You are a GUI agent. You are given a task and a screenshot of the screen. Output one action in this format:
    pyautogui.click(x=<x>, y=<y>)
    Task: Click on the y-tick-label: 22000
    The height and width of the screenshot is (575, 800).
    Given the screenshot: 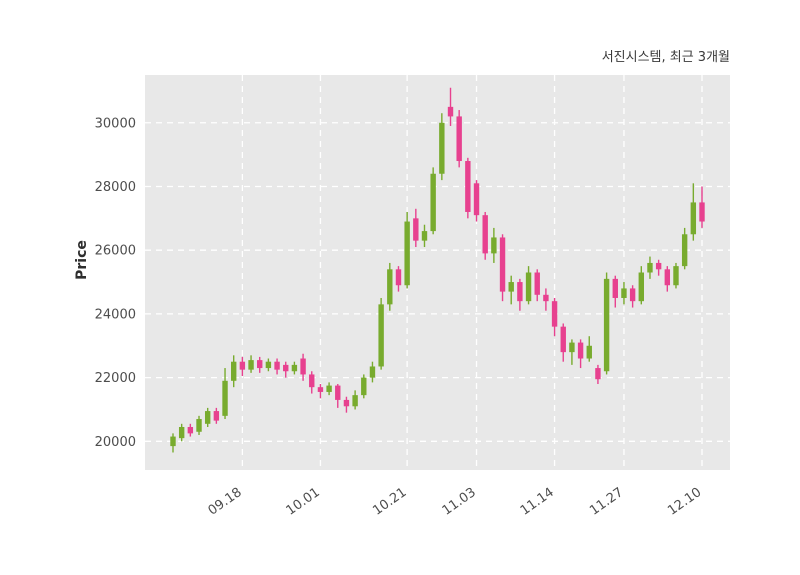 What is the action you would take?
    pyautogui.click(x=115, y=378)
    